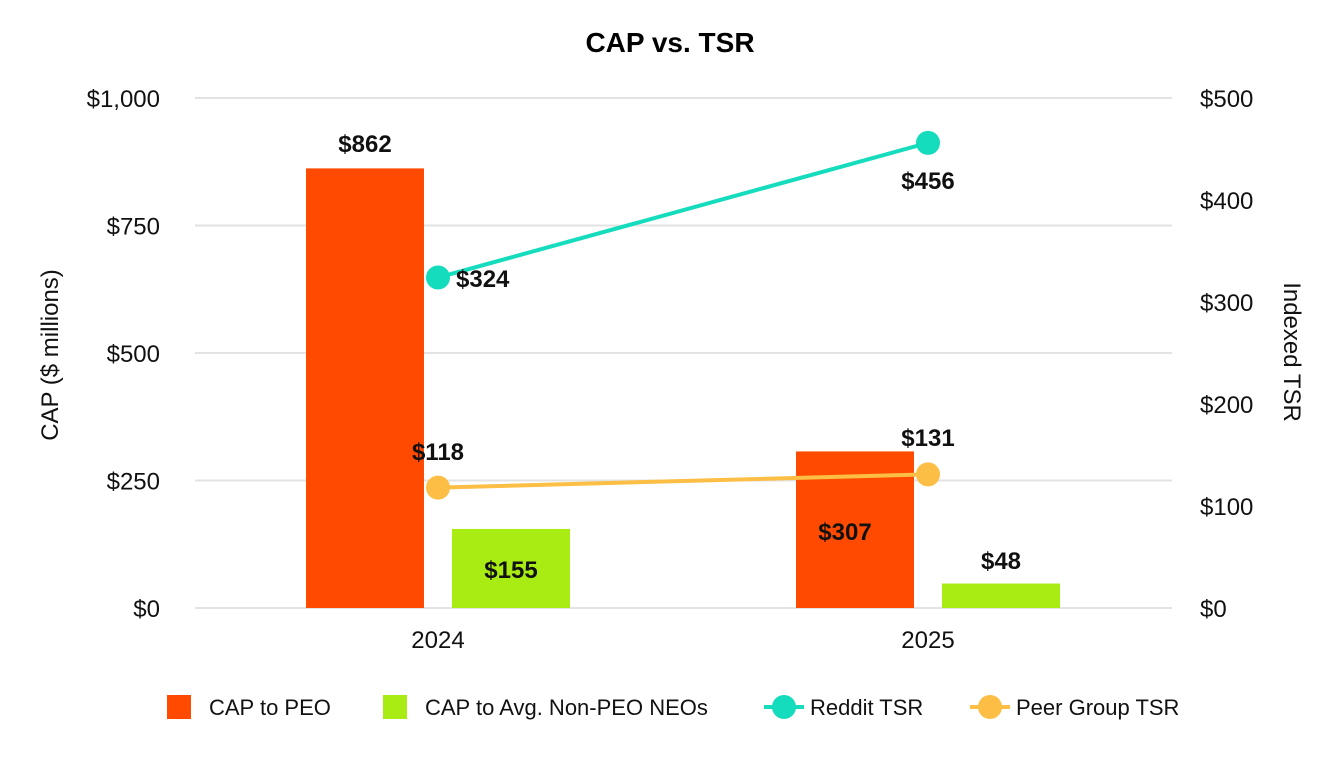  I want to click on line-data-label: $456, so click(927, 181).